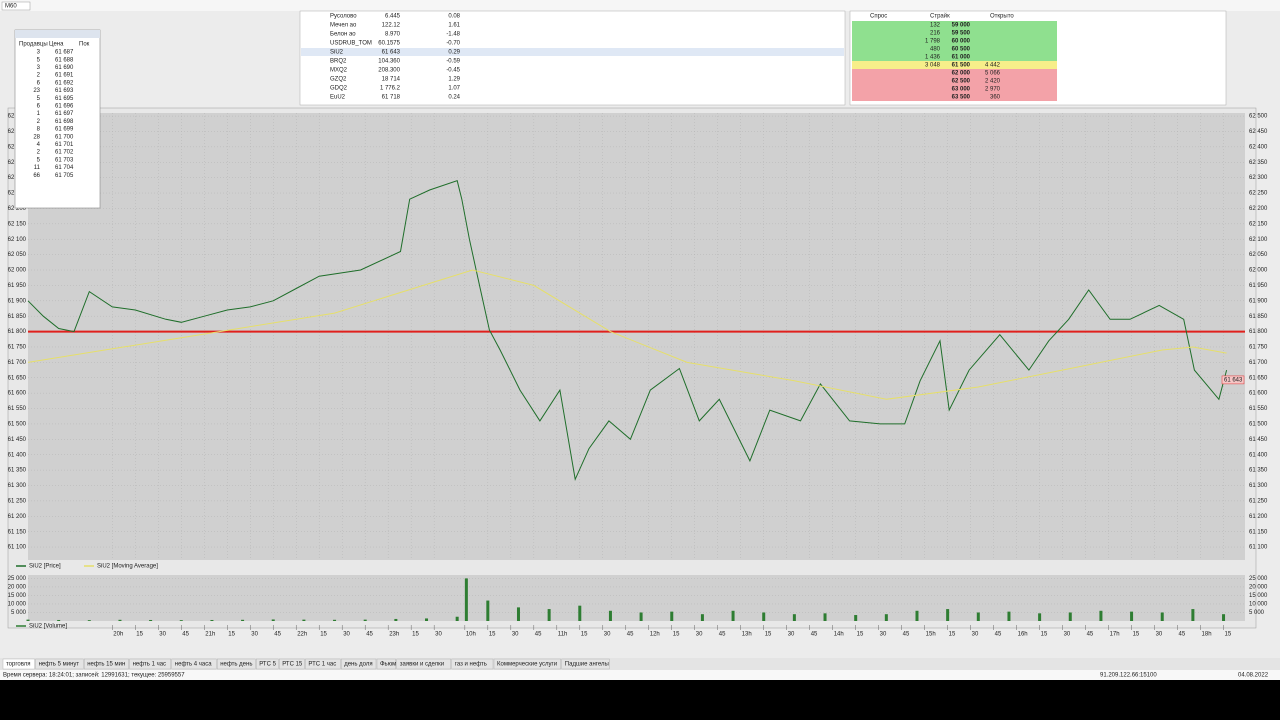 The width and height of the screenshot is (1280, 720). Describe the element at coordinates (1002, 17) in the screenshot. I see `book-header: Открыто` at that location.